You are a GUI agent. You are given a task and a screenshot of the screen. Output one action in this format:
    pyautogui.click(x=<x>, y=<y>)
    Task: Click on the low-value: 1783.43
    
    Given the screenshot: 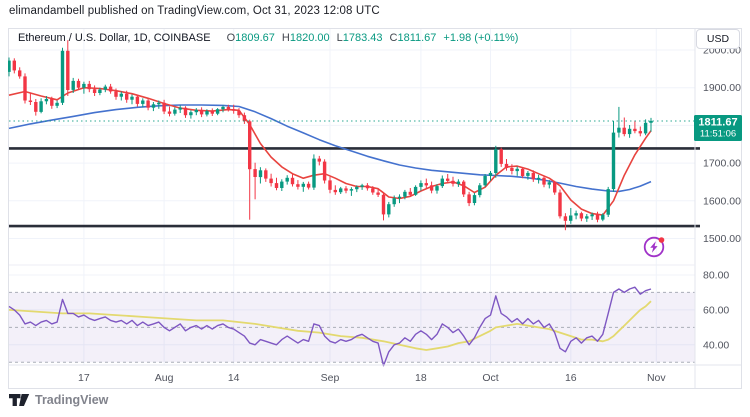 What is the action you would take?
    pyautogui.click(x=362, y=38)
    